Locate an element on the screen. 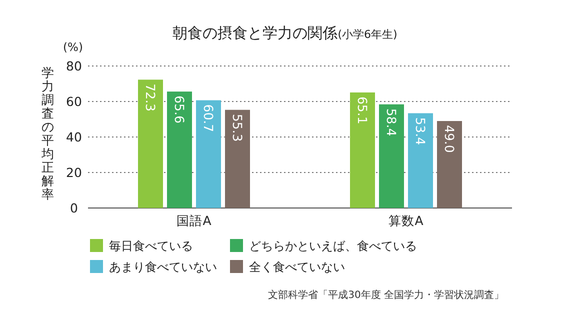 The height and width of the screenshot is (320, 570). text: 学力調査の平均正解率 is located at coordinates (48, 133).